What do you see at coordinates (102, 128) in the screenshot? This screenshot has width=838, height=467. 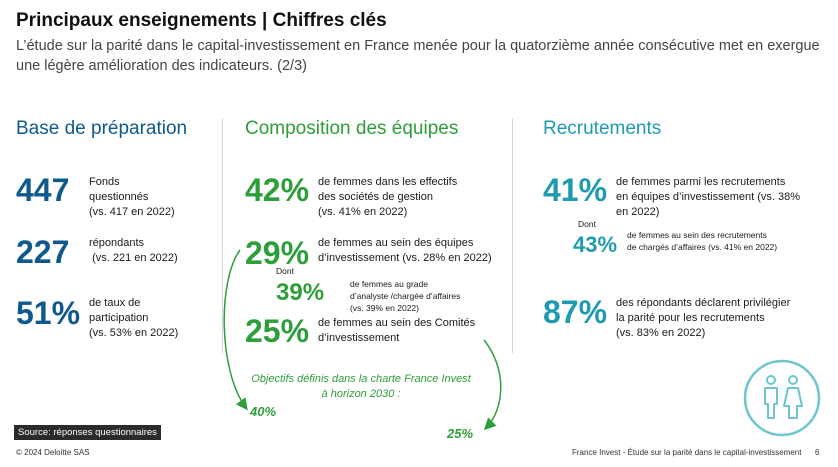 I see `heading-preparation: Base de préparation` at bounding box center [102, 128].